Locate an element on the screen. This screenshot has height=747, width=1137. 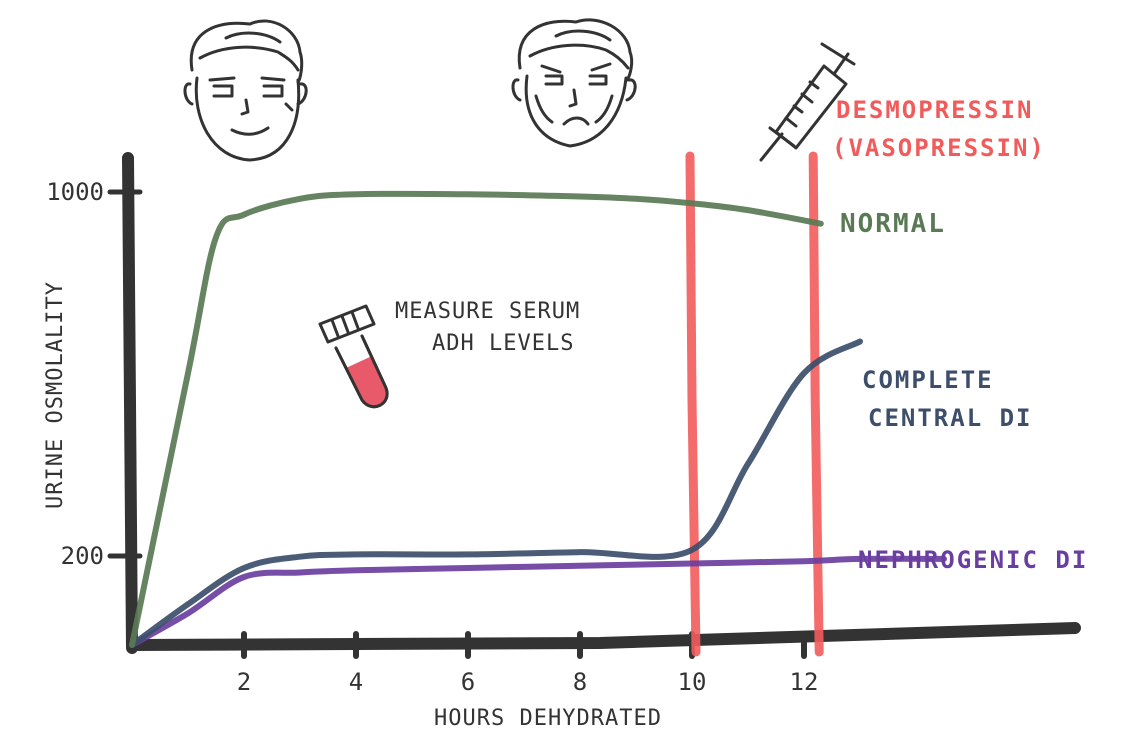
vasopressin-label: (VASOPRESSIN) is located at coordinates (939, 148).